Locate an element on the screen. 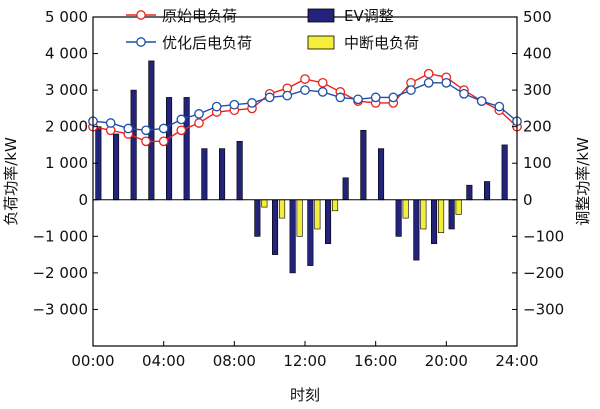  y-right-tick-label: −100 is located at coordinates (543, 236).